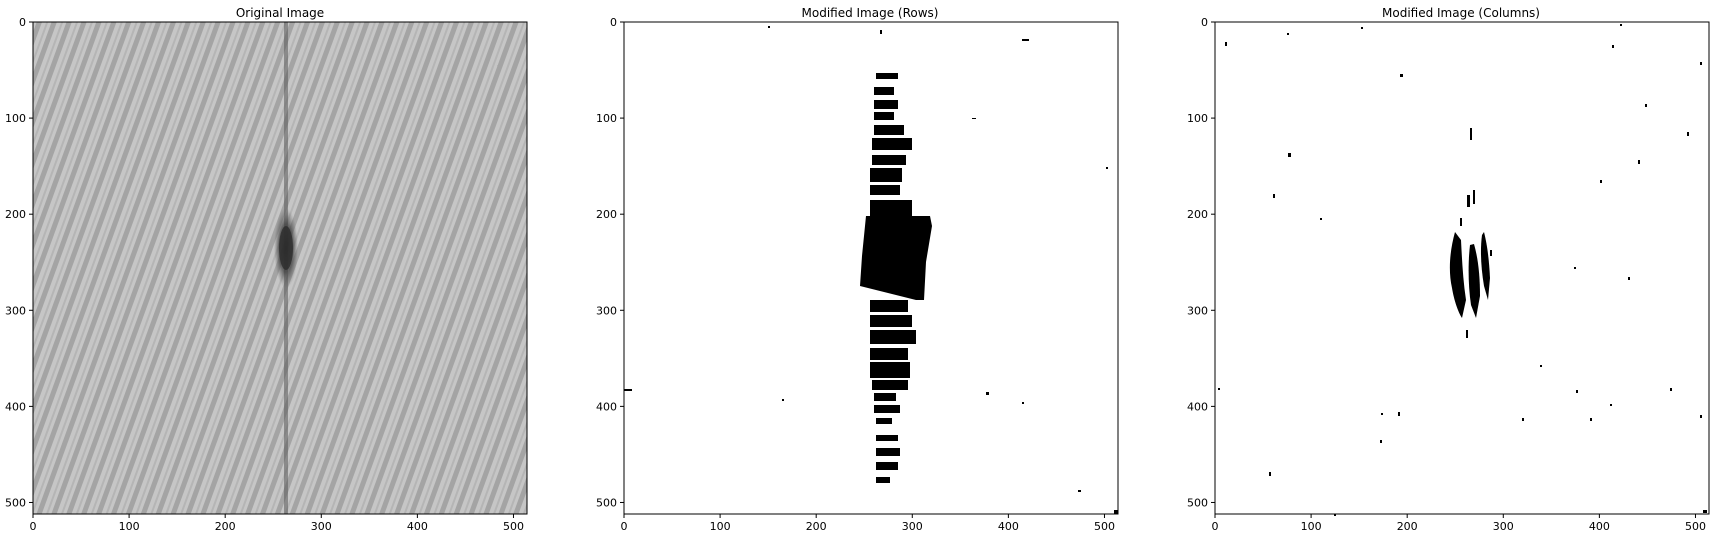 The width and height of the screenshot is (1714, 539). Describe the element at coordinates (280, 13) in the screenshot. I see `panel-title-original: Original Image` at that location.